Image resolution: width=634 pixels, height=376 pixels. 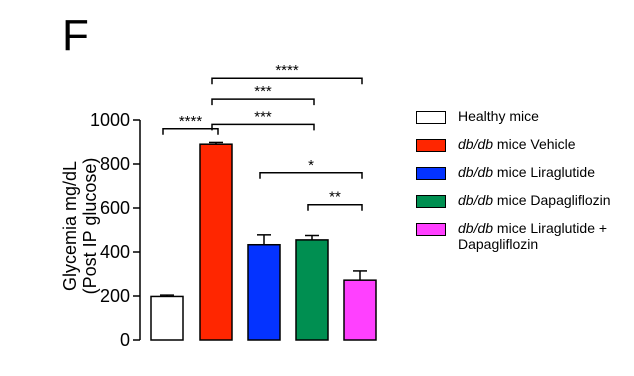 I want to click on legend-label: Healthy mice, so click(x=498, y=116).